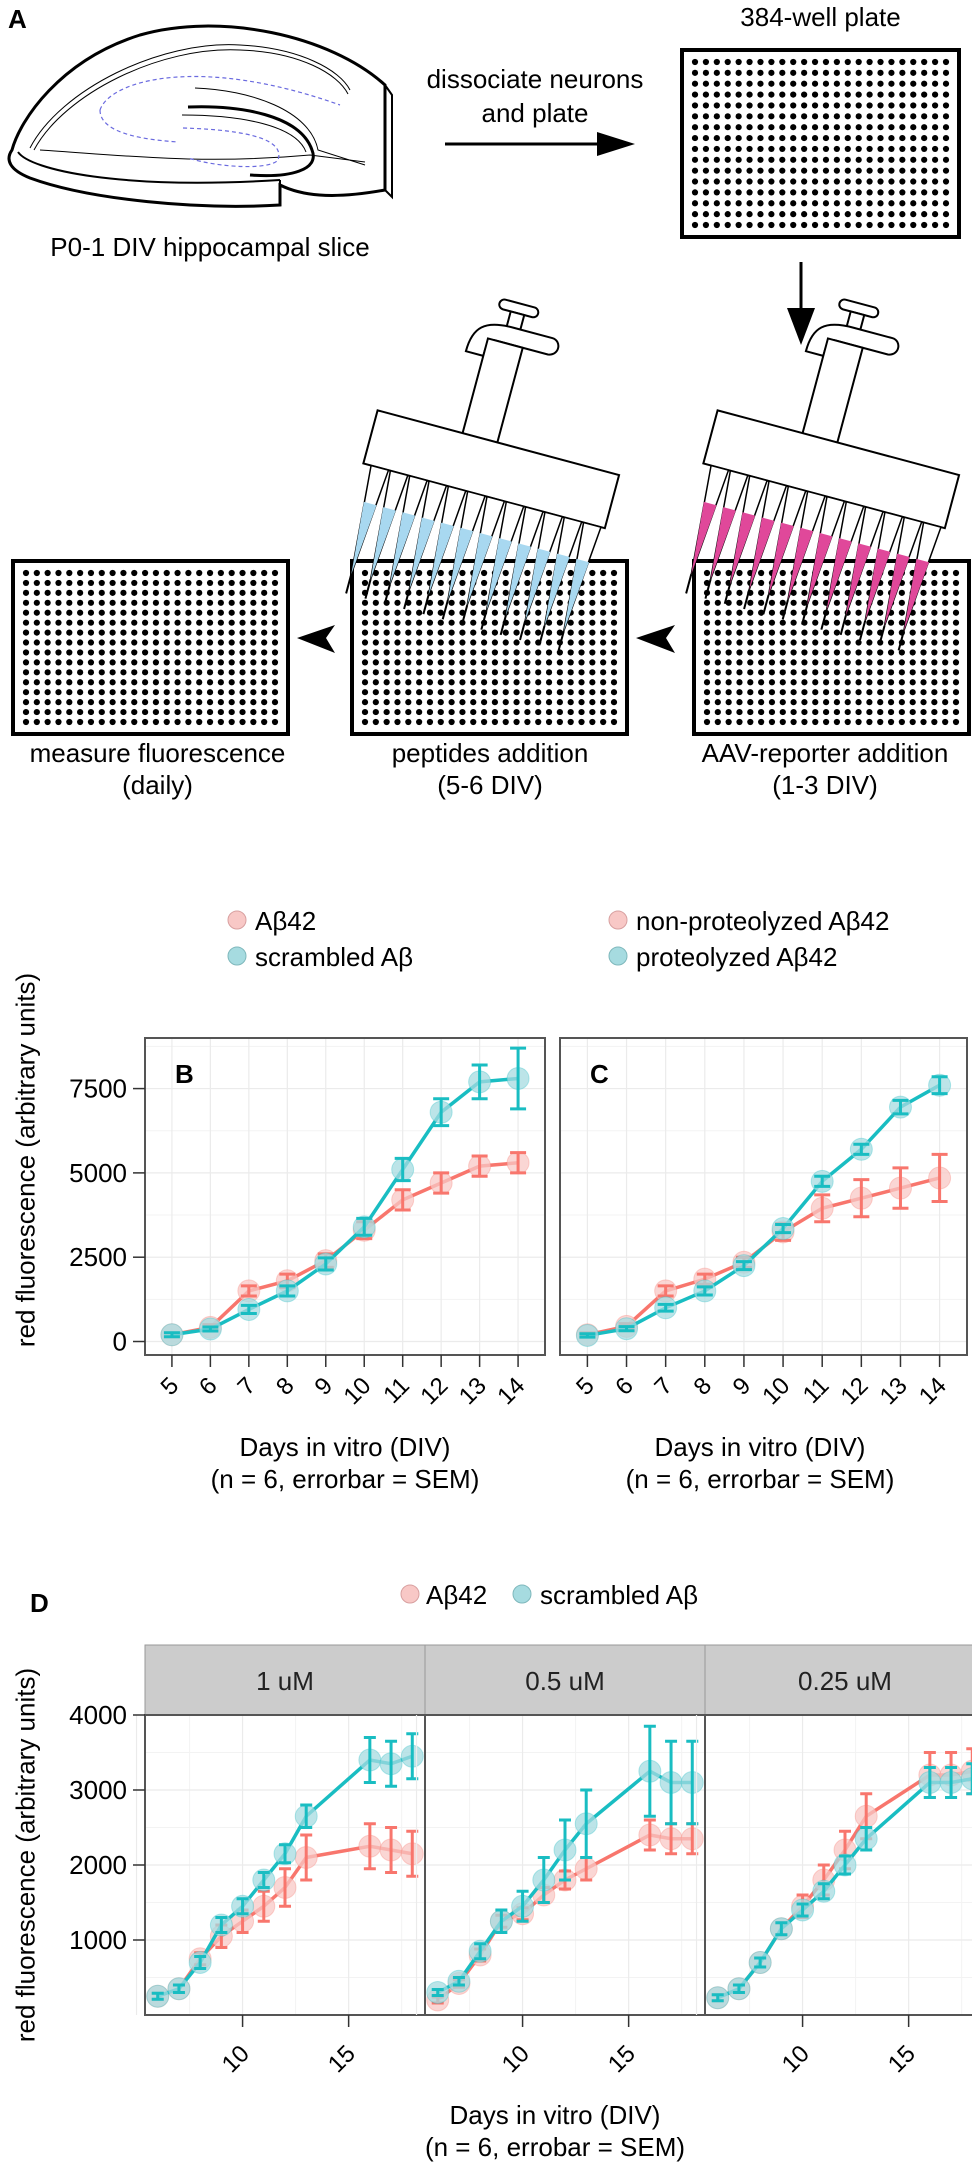 This screenshot has width=972, height=2167. I want to click on x-tick-label: 12, so click(434, 1391).